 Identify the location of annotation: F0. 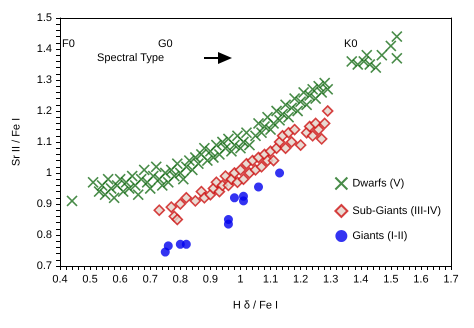
(68, 44).